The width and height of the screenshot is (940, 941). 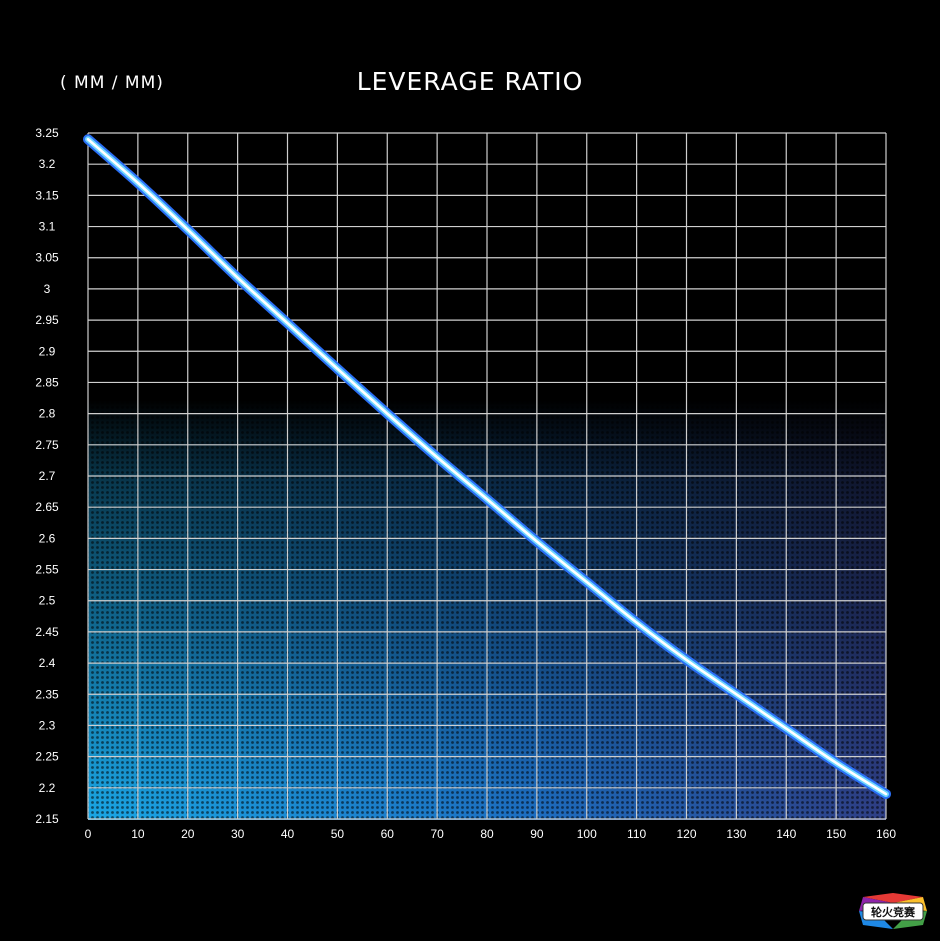 I want to click on y-tick-label: 2.15, so click(x=47, y=819).